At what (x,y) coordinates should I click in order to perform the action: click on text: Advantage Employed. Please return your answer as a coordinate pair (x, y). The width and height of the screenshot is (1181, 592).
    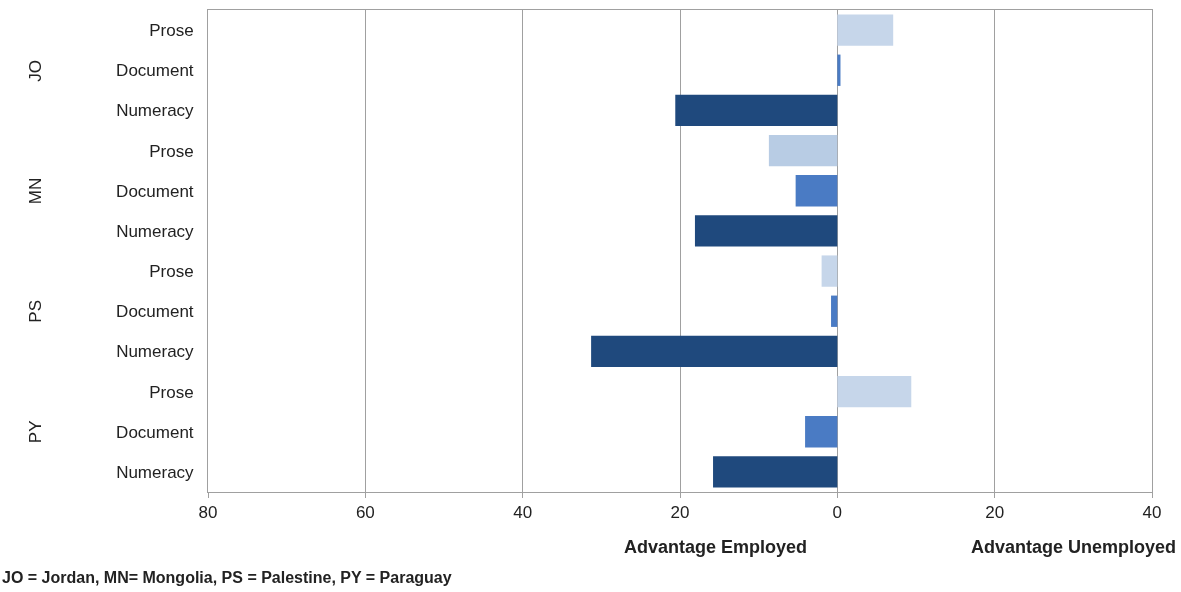
    Looking at the image, I should click on (716, 547).